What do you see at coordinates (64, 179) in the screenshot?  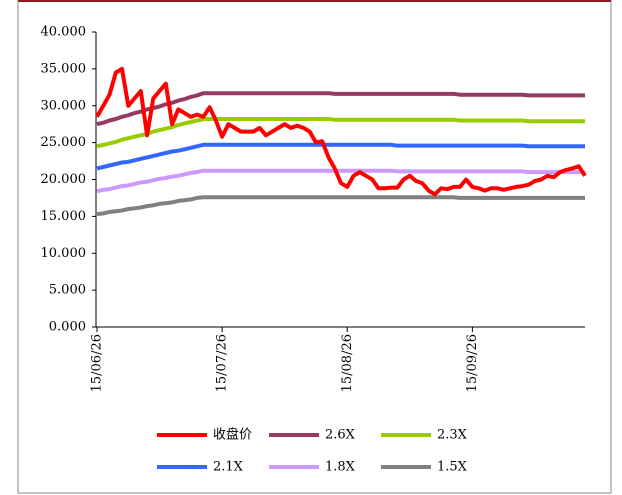 I see `y-tick-label: 20.000` at bounding box center [64, 179].